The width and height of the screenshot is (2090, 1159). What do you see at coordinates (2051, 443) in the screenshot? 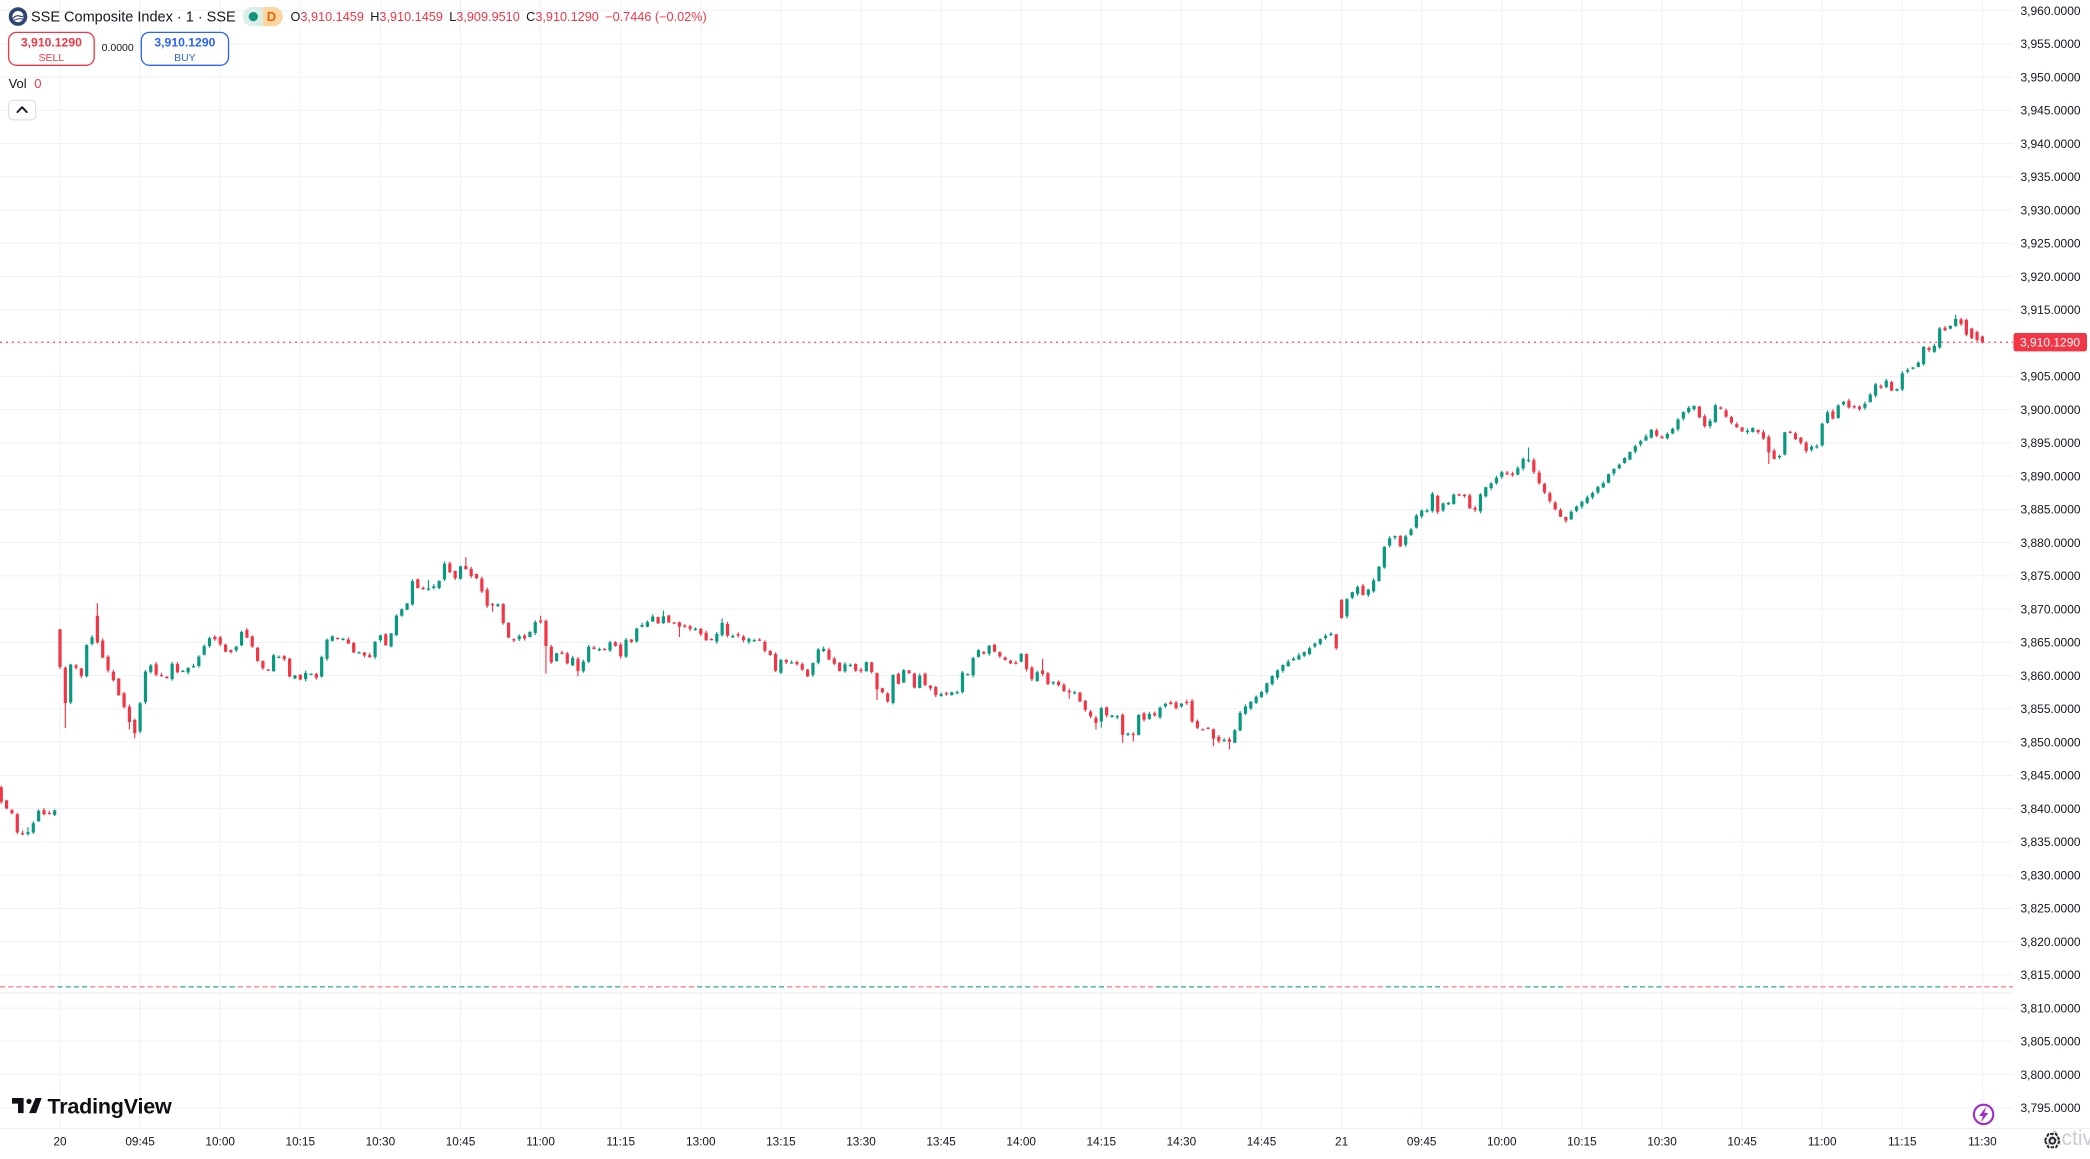
I see `svg-text: 3,895.0000` at bounding box center [2051, 443].